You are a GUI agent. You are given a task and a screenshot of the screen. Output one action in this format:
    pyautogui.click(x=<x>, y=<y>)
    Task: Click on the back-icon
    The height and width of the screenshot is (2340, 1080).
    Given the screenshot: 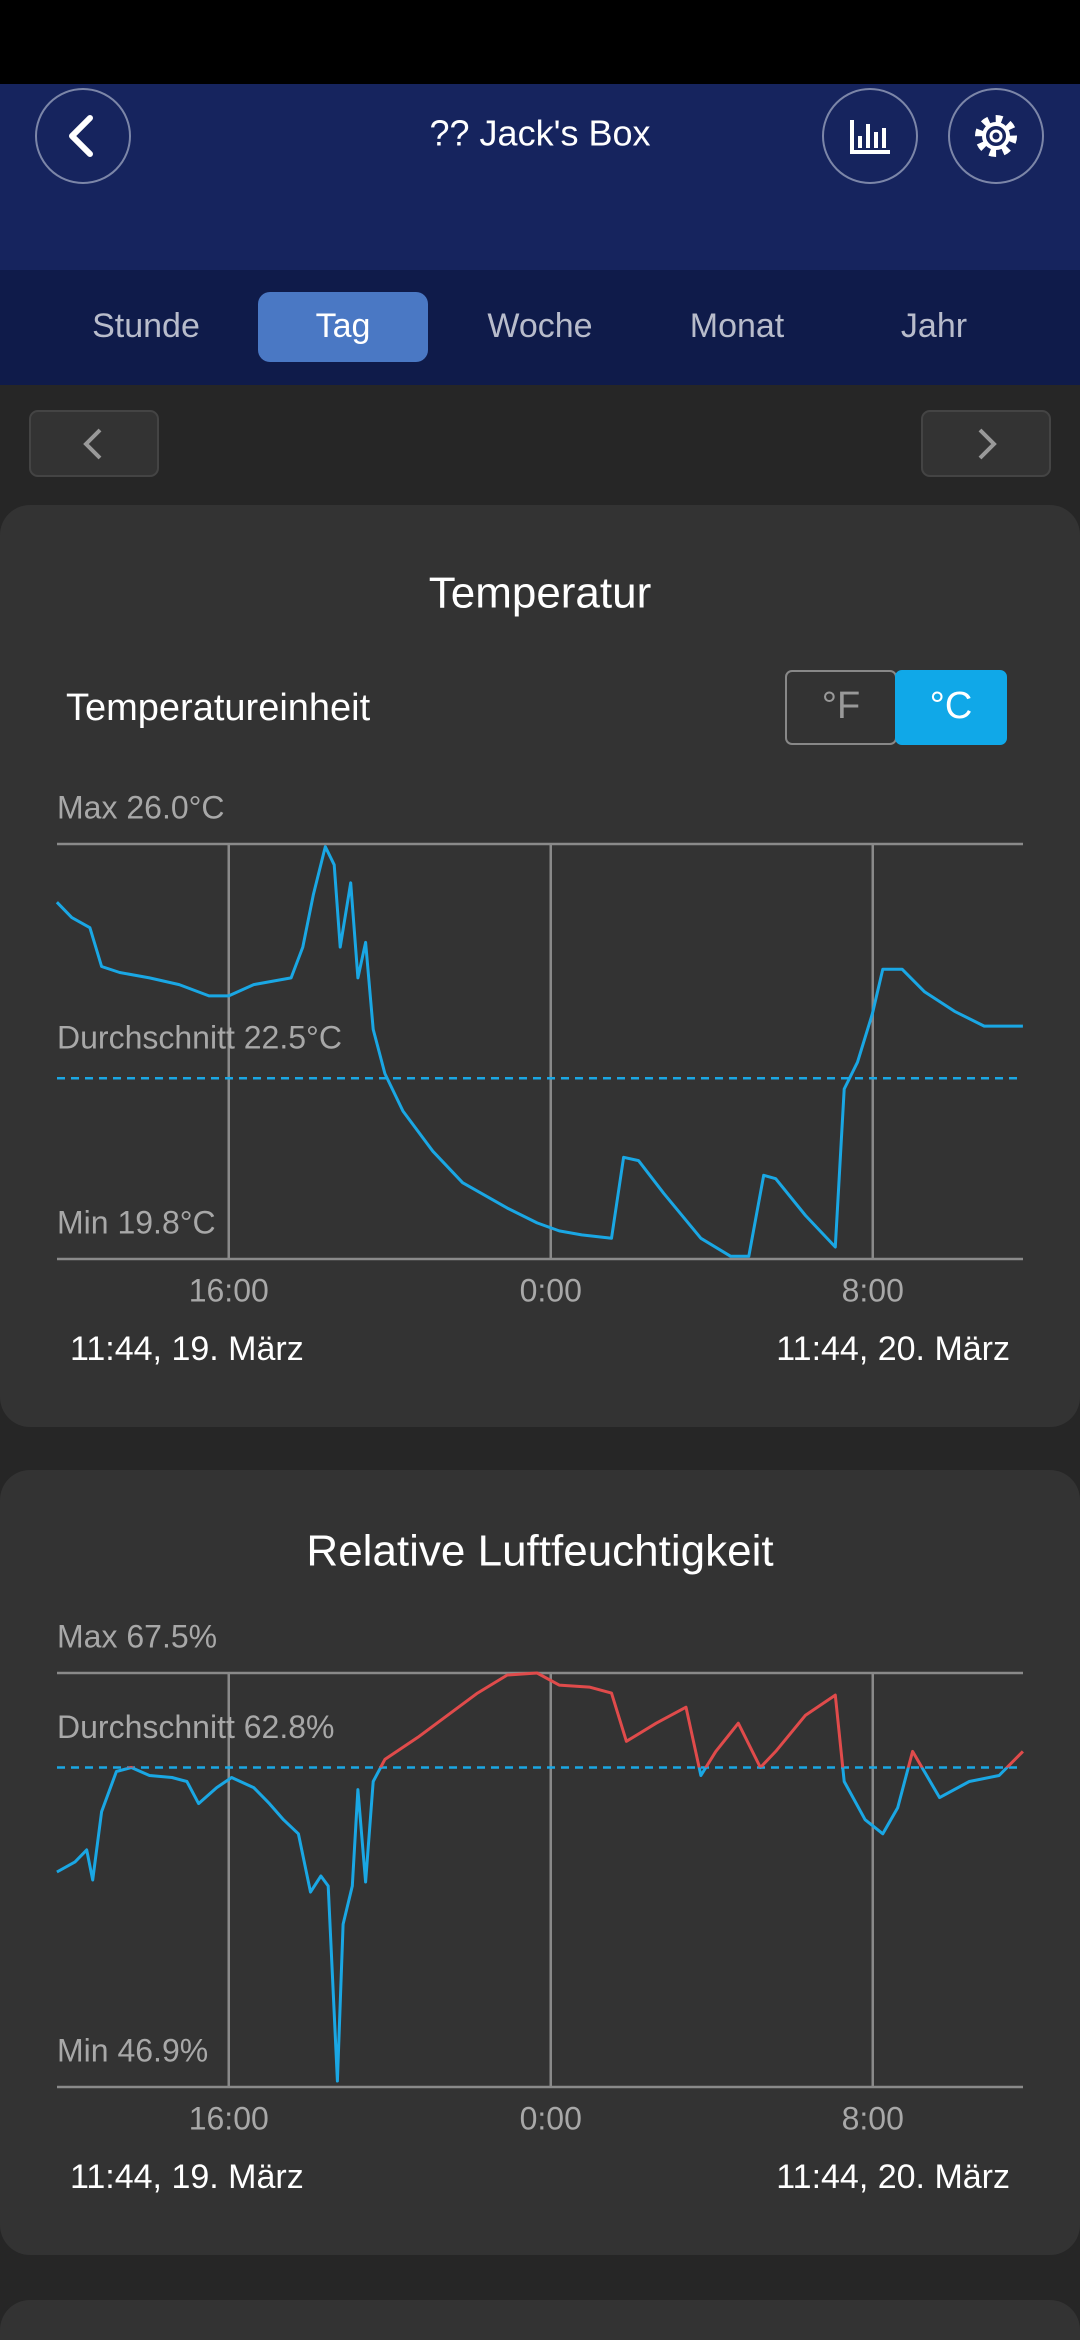 What is the action you would take?
    pyautogui.click(x=81, y=136)
    